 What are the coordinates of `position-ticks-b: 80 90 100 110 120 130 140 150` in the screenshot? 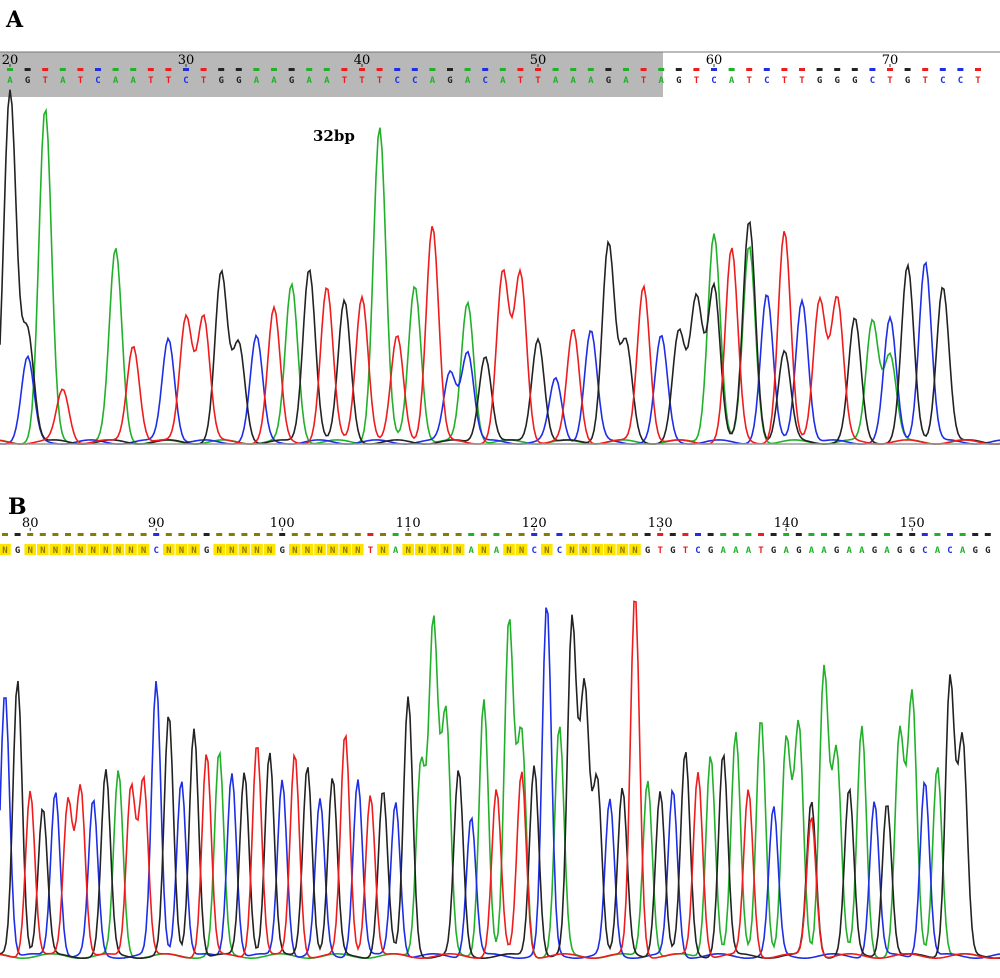 It's located at (473, 523).